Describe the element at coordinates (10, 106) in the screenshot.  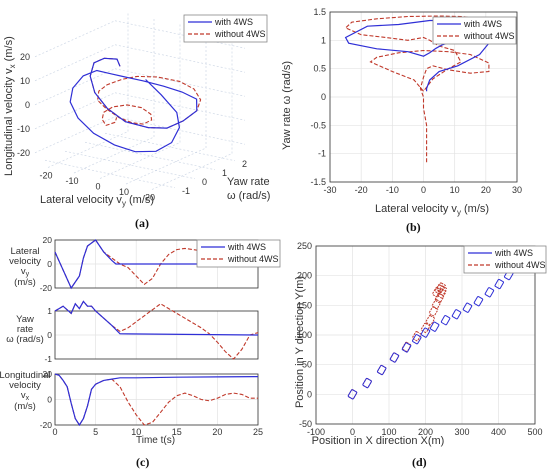
I see `panel-a-zlabel: Longitudinal velocity vx (m/s)` at that location.